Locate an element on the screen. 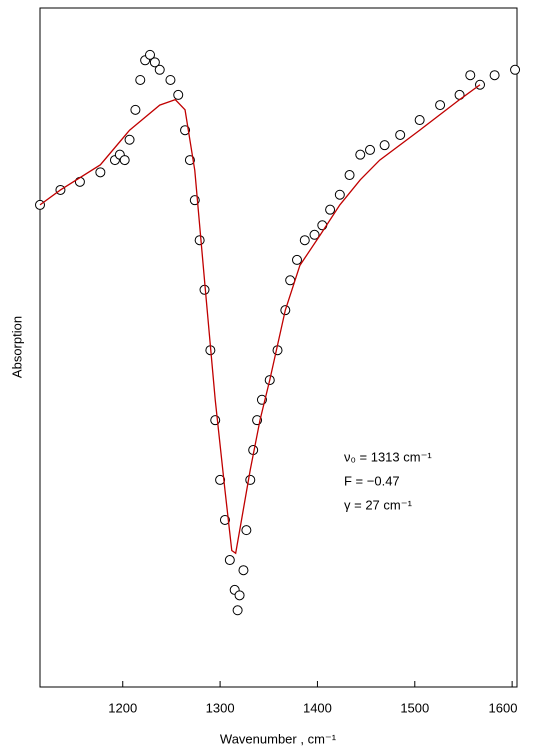 This screenshot has height=749, width=535. annotation: F = −0.47 is located at coordinates (372, 480).